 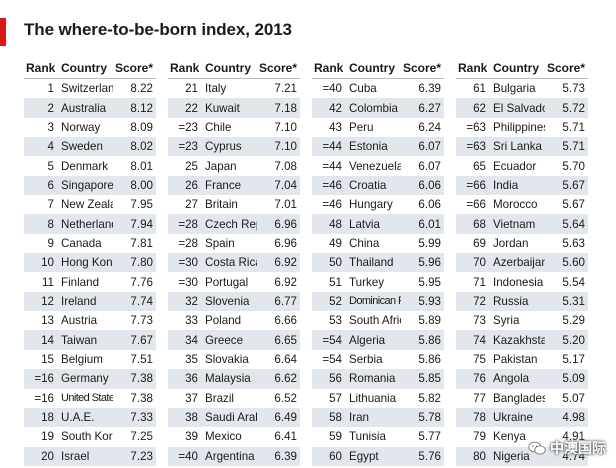 I want to click on score-cell: 4.98, so click(x=573, y=418).